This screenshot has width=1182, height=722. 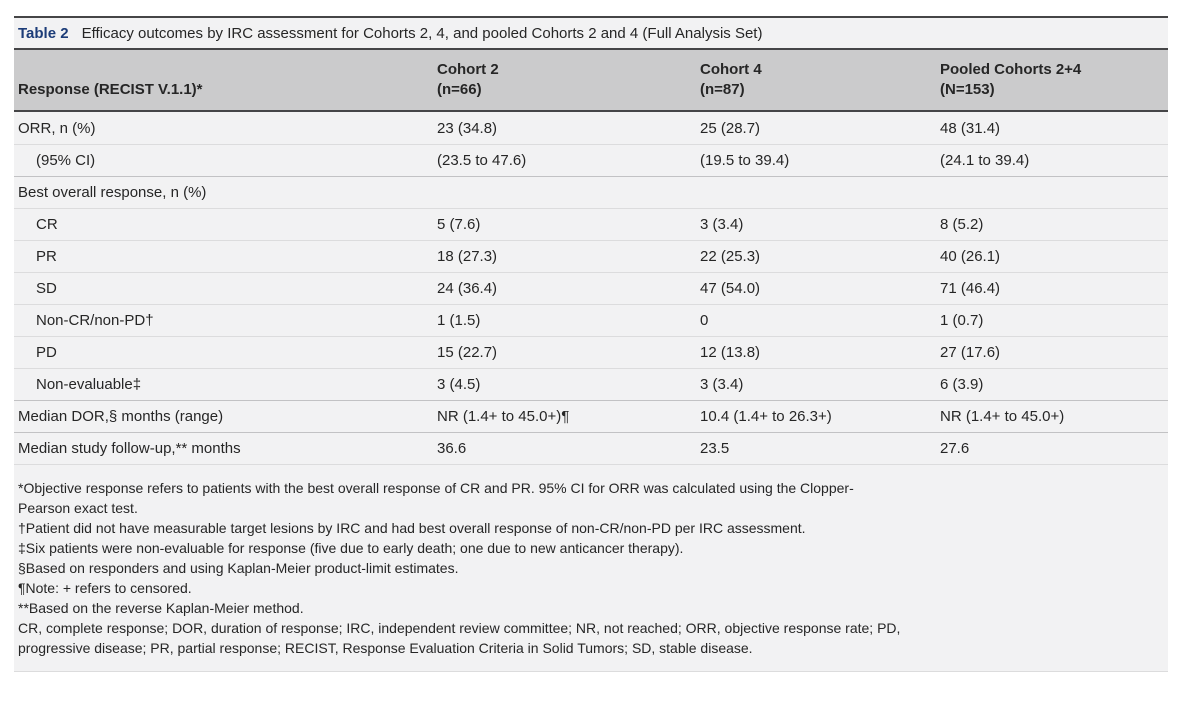 I want to click on table-cell: 71 (46.4), so click(x=970, y=288).